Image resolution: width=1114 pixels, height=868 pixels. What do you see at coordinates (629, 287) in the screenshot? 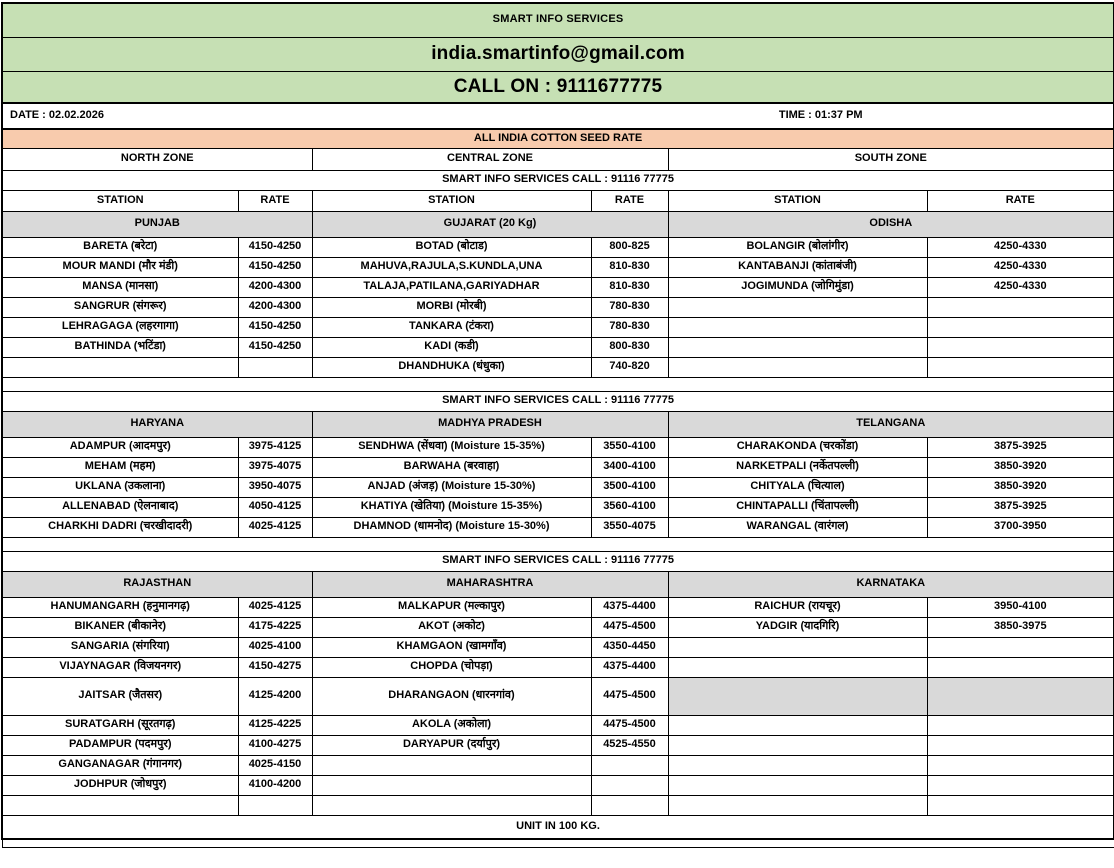
I see `rate-cell: 810-830` at bounding box center [629, 287].